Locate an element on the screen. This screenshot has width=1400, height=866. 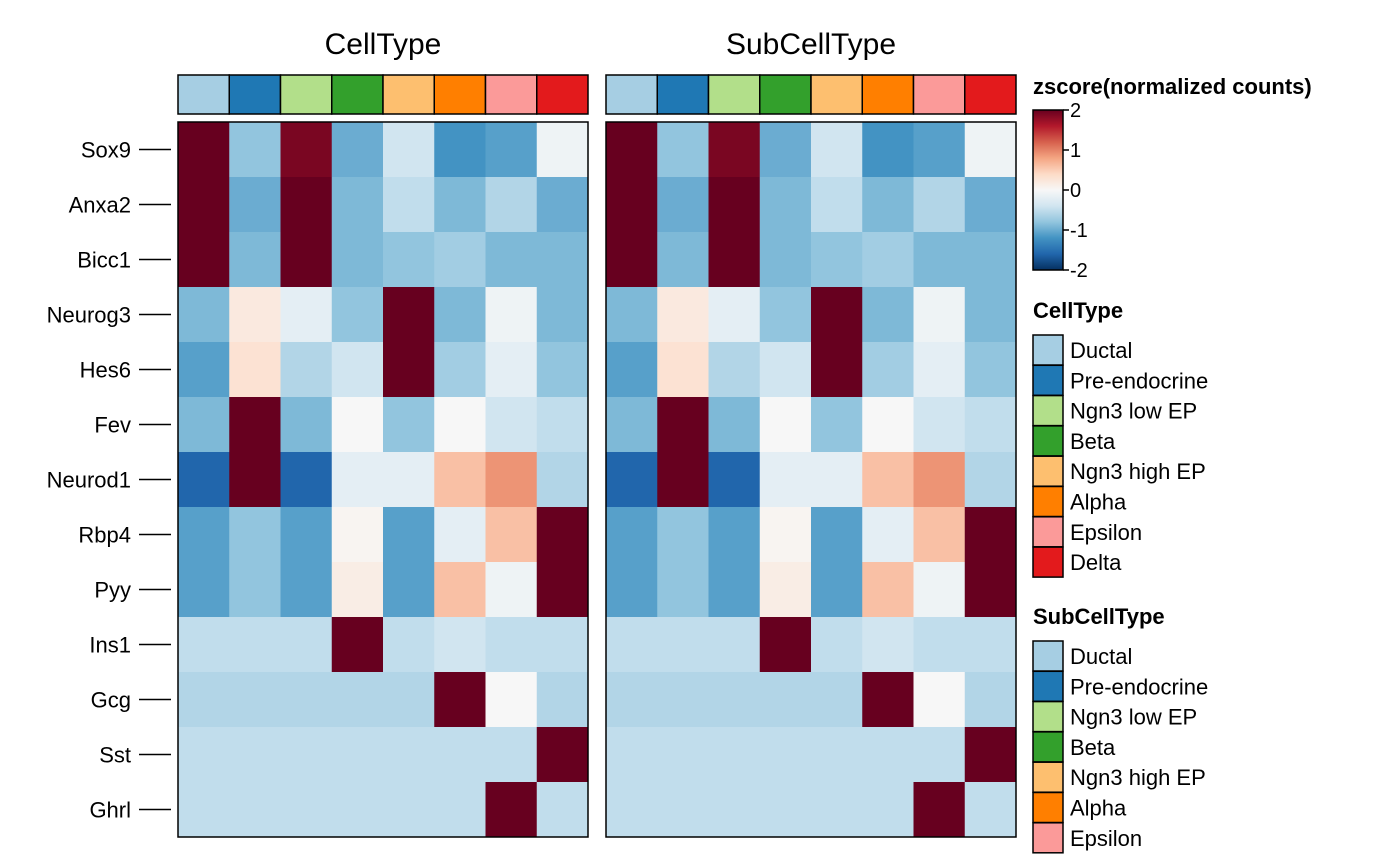
heatmap-cell-bicc1-epsilon is located at coordinates (511, 260).